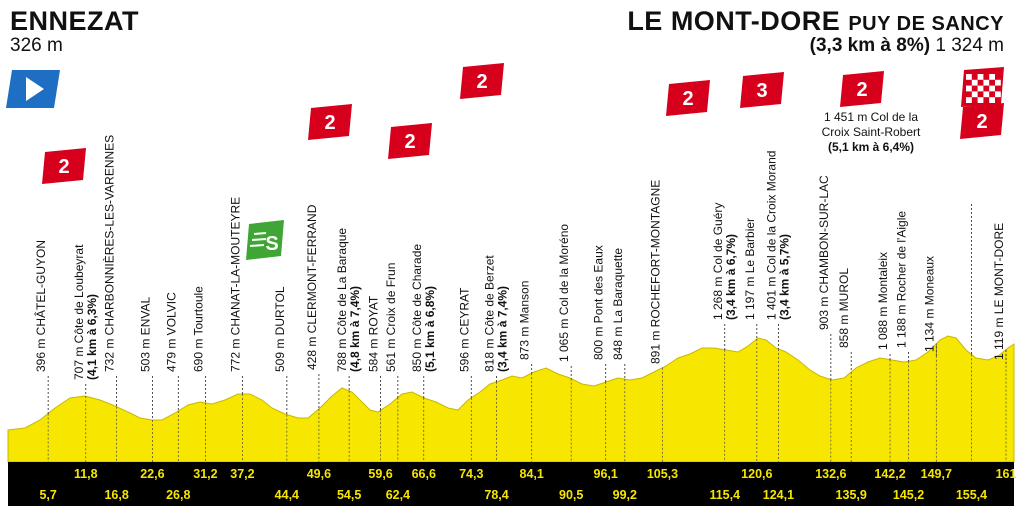  Describe the element at coordinates (312, 287) in the screenshot. I see `marker-label: 428 m CLERMONT-FERRAND` at that location.